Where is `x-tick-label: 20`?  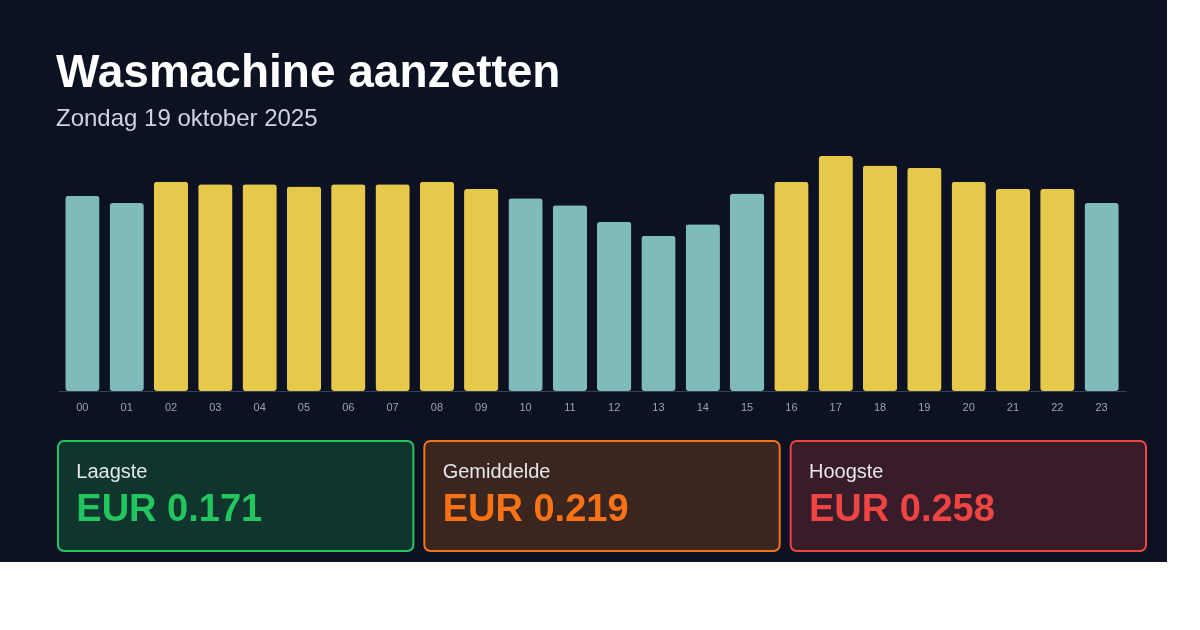 x-tick-label: 20 is located at coordinates (968, 406).